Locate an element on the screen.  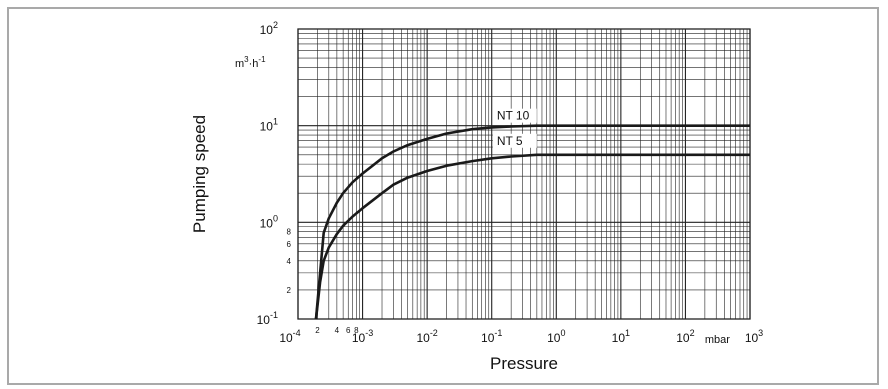
y-axis-unit: m3·h-1 is located at coordinates (250, 62).